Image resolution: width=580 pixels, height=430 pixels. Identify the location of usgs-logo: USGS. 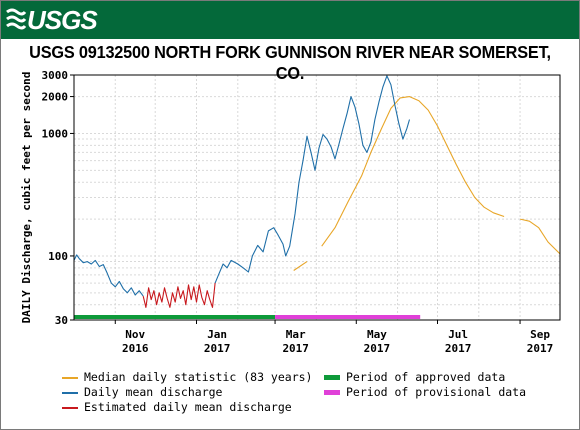
(55, 20).